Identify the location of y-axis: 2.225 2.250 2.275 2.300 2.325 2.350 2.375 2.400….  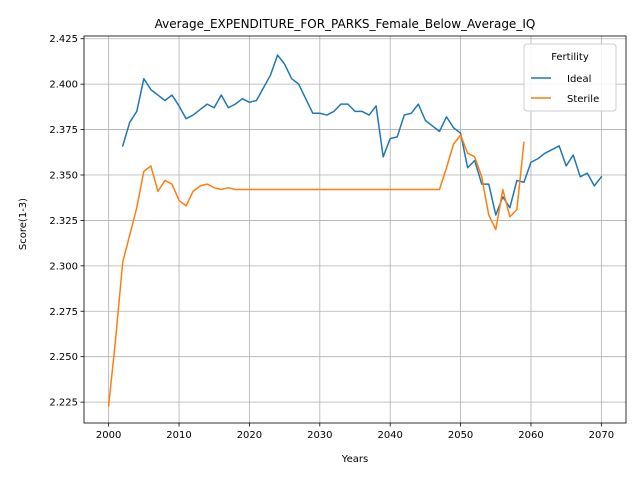
(66, 221).